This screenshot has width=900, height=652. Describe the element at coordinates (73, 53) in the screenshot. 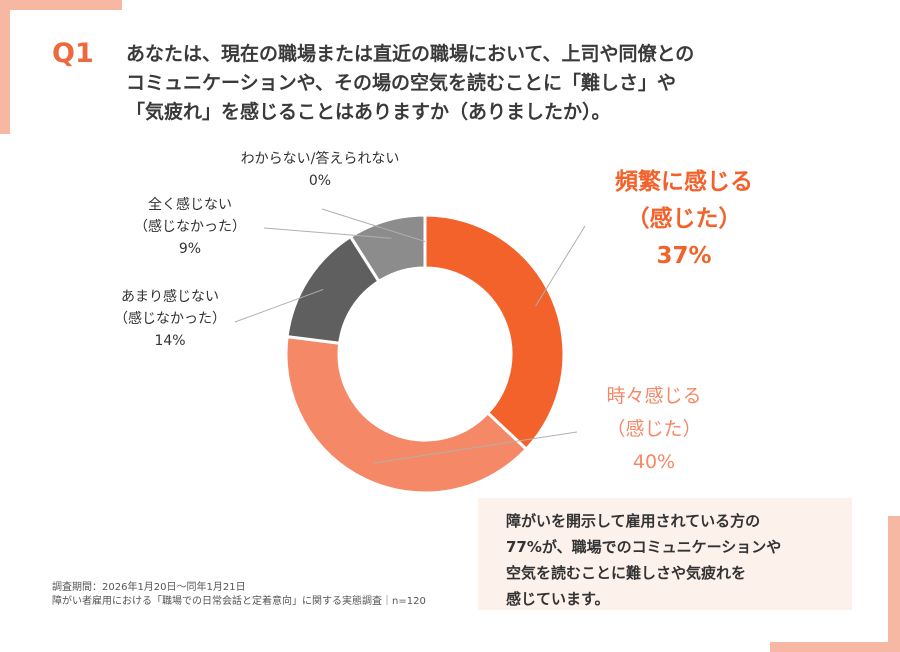

I see `question-number: Q1` at that location.